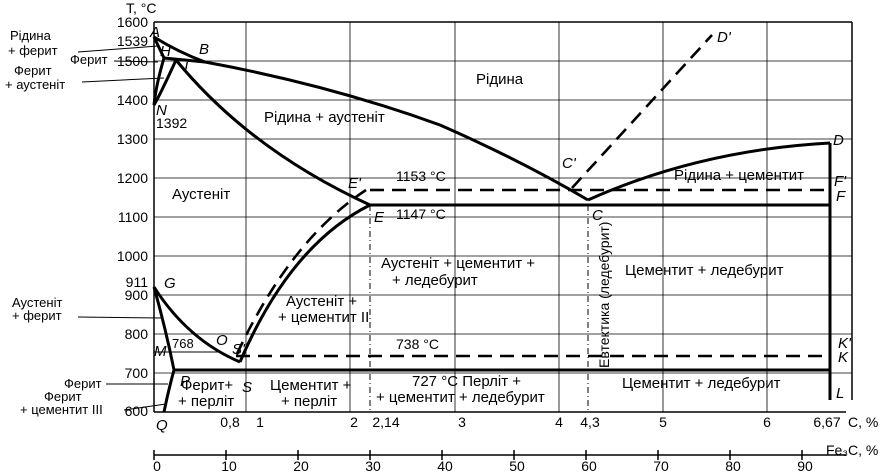 This screenshot has width=888, height=472. Describe the element at coordinates (171, 123) in the screenshot. I see `temp-1392-label: 1392` at that location.